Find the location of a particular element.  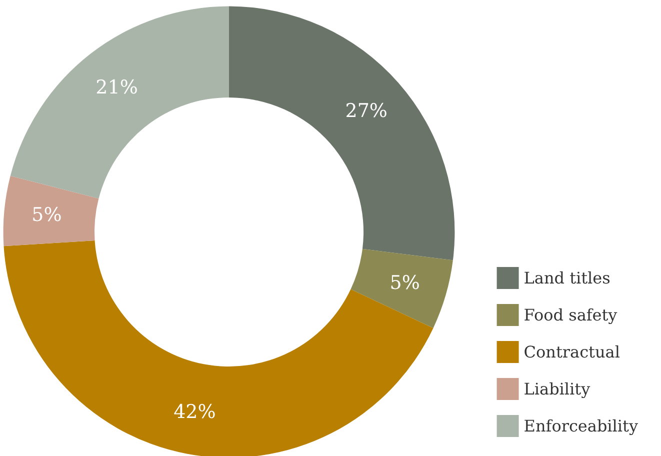

legend-label: Land titles is located at coordinates (567, 278).